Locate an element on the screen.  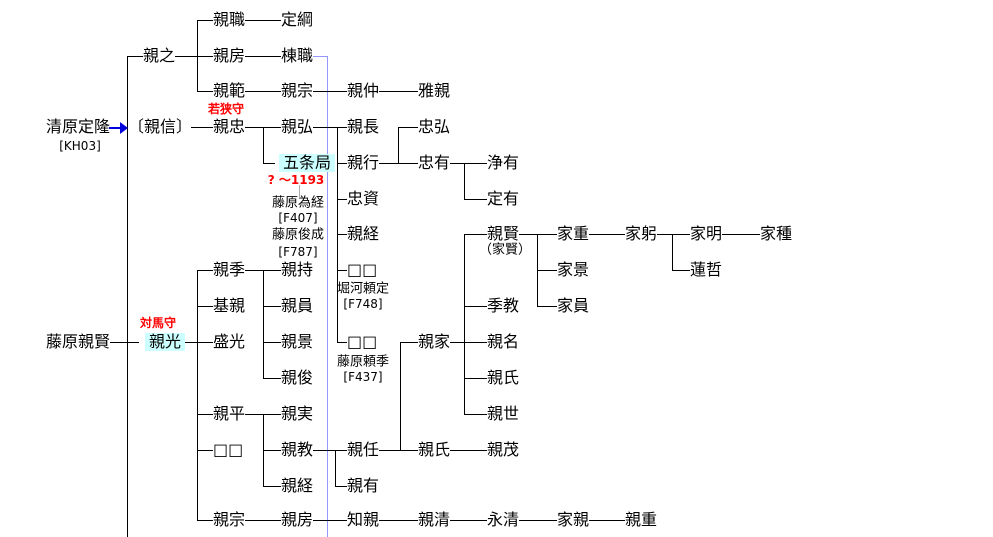
person-node: 親範 is located at coordinates (229, 90).